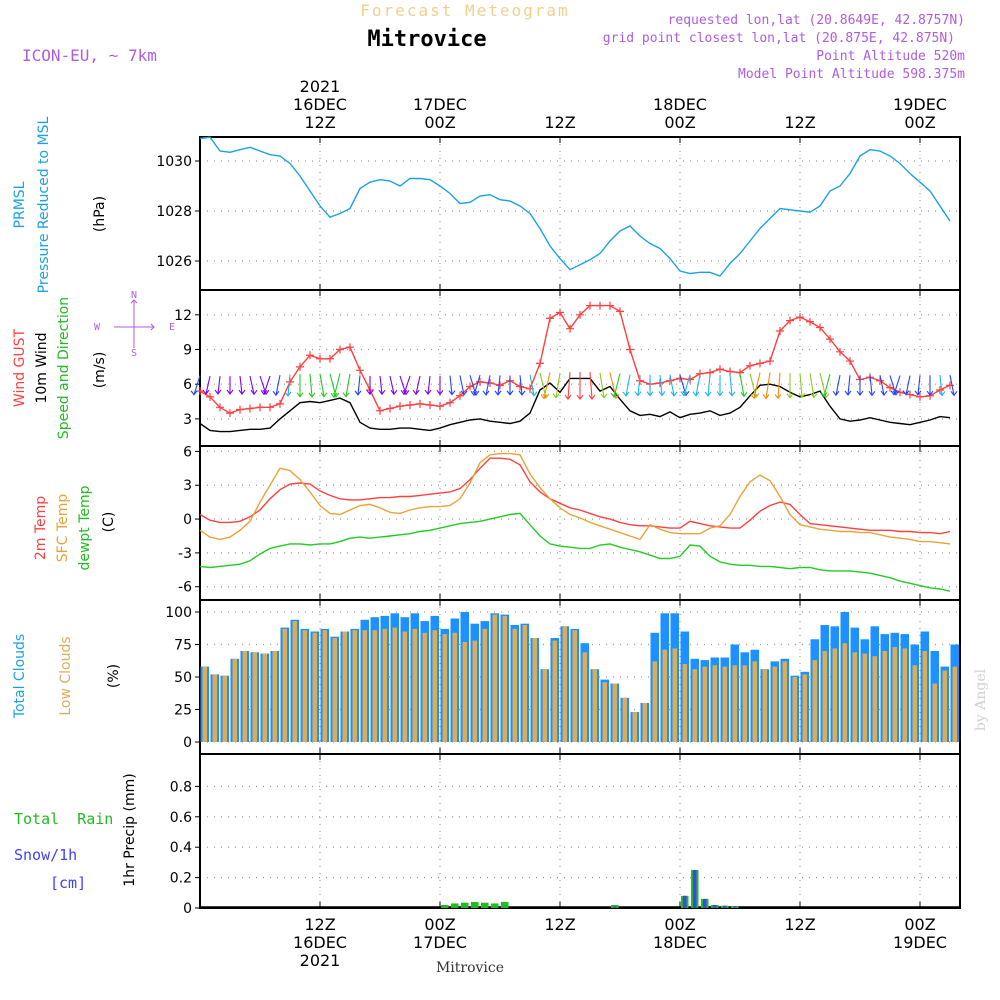 The height and width of the screenshot is (1000, 1000). Describe the element at coordinates (426, 39) in the screenshot. I see `location-title: Mitrovice` at that location.